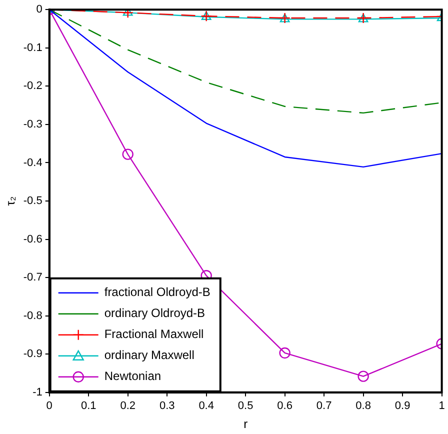 The width and height of the screenshot is (448, 434). What do you see at coordinates (88, 406) in the screenshot?
I see `x-tick-label: 0.1` at bounding box center [88, 406].